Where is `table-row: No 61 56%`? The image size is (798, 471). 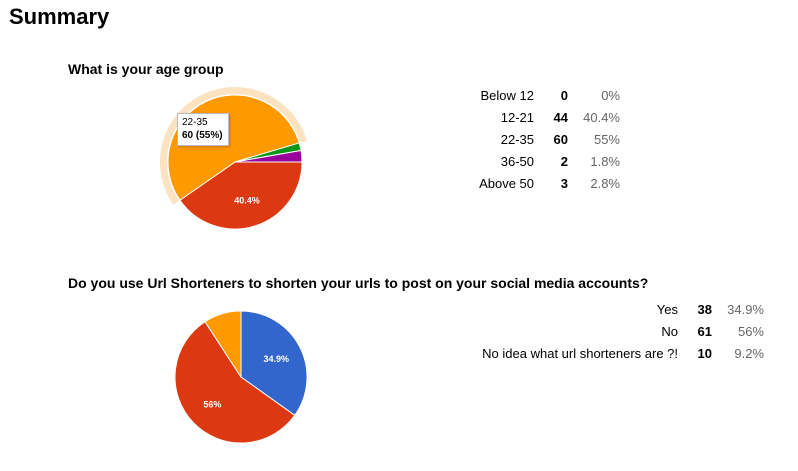
table-row: No 61 56% is located at coordinates (617, 331).